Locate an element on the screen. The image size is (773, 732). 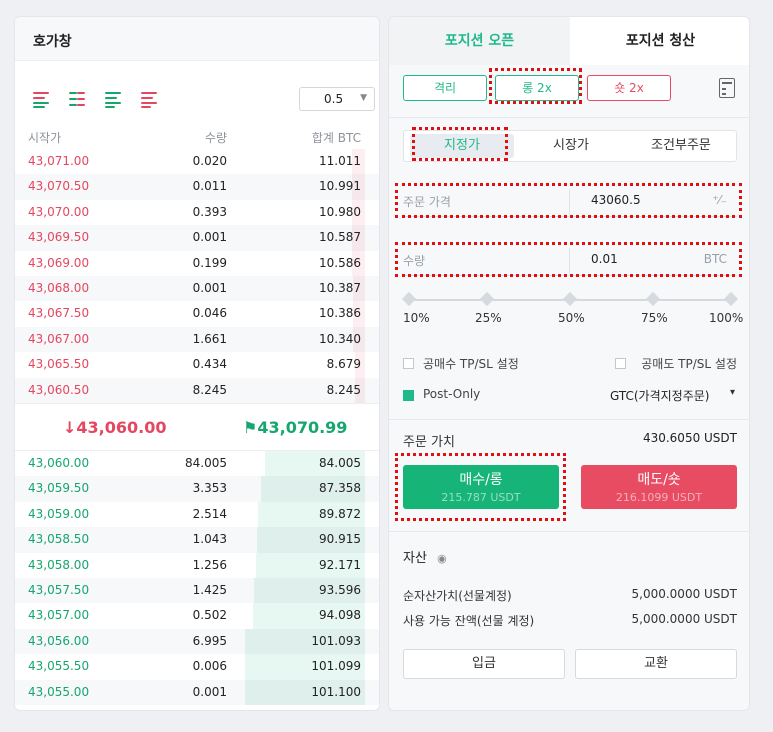
row-total: 10.387 is located at coordinates (340, 287).